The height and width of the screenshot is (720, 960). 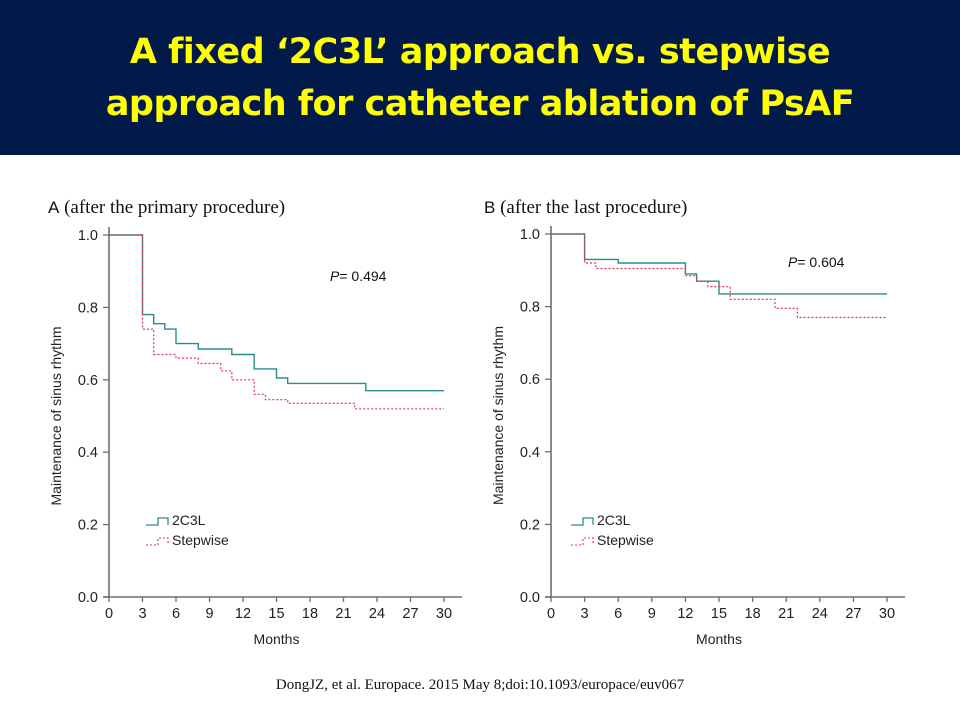 I want to click on panel-b-label: B (after the last procedure), so click(x=585, y=208).